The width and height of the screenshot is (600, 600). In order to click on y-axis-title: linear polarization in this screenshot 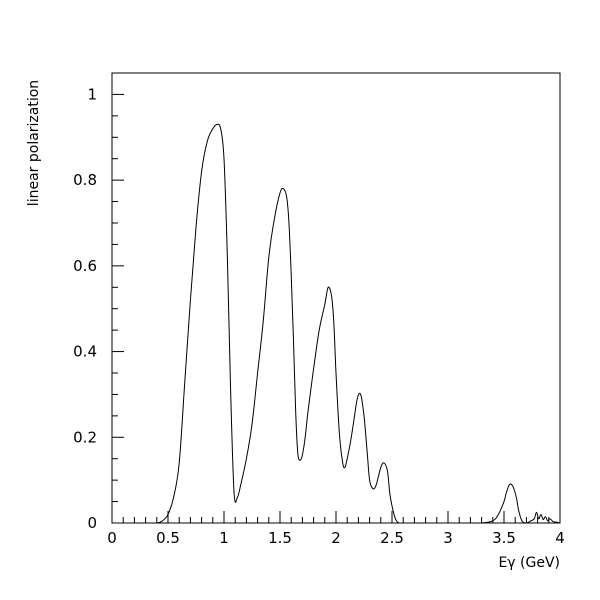, I will do `click(34, 143)`.